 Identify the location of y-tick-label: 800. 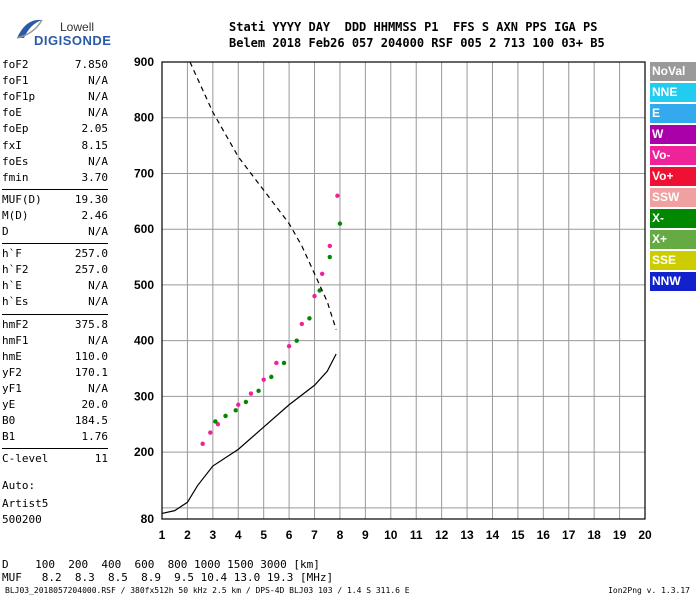
(144, 118).